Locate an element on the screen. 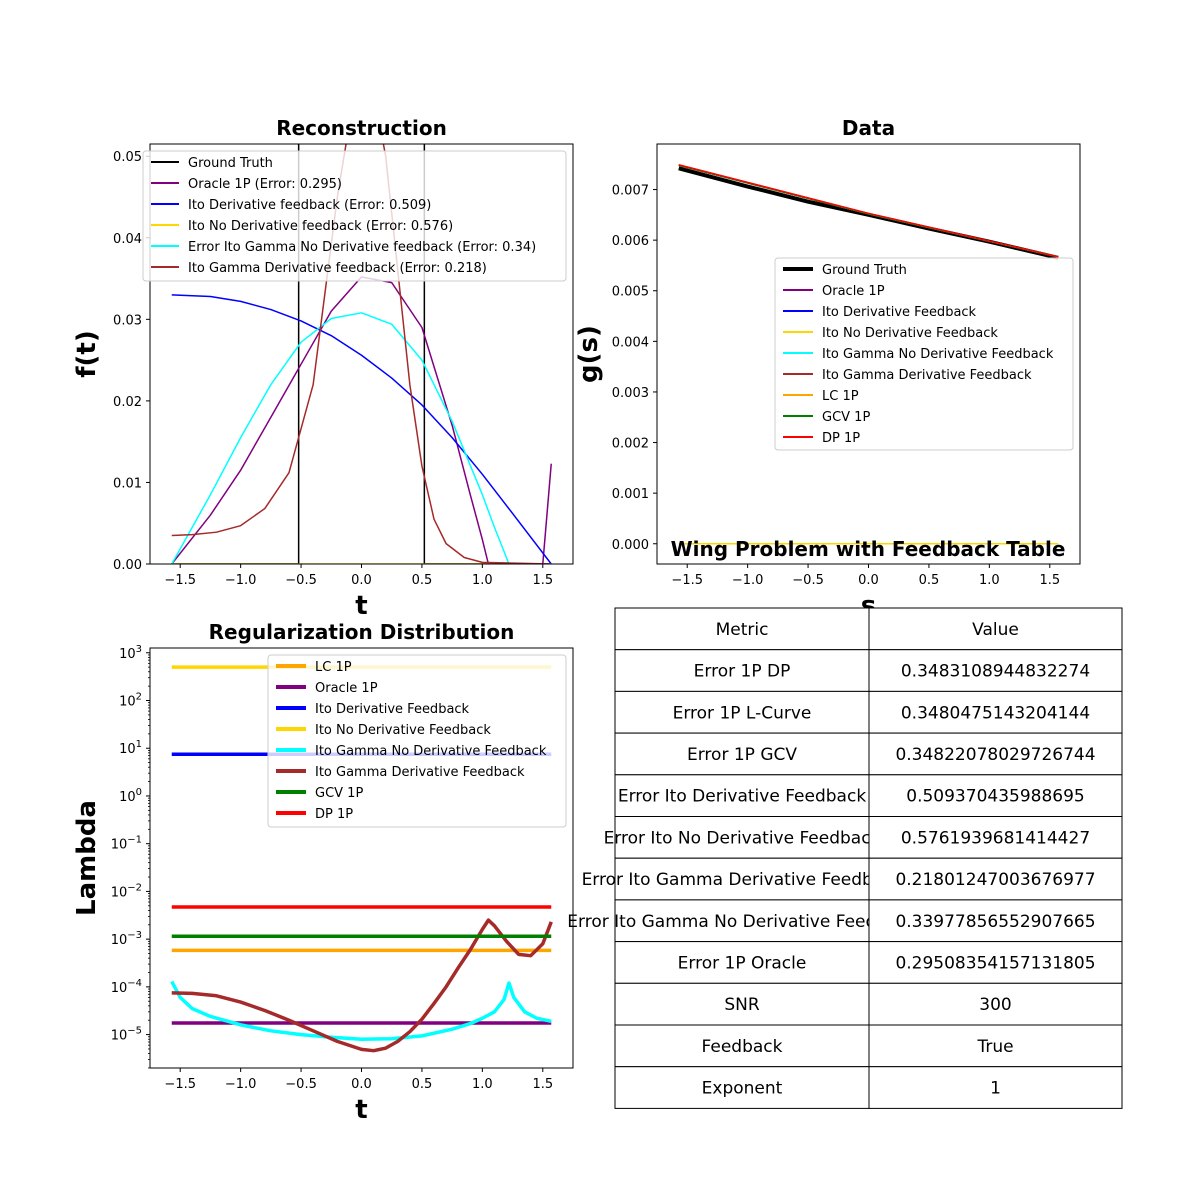  regularization-xtick-label: 1.0 is located at coordinates (482, 1084).